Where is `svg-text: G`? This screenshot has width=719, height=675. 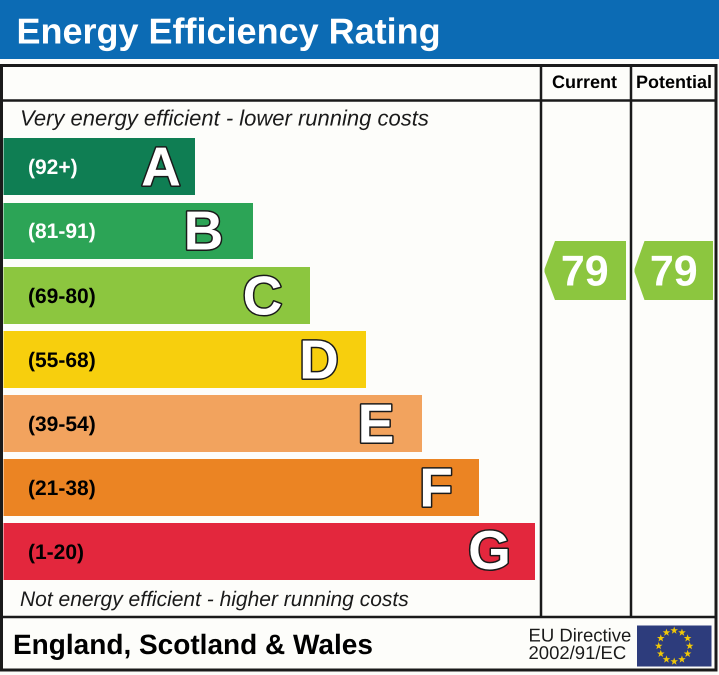 svg-text: G is located at coordinates (489, 550).